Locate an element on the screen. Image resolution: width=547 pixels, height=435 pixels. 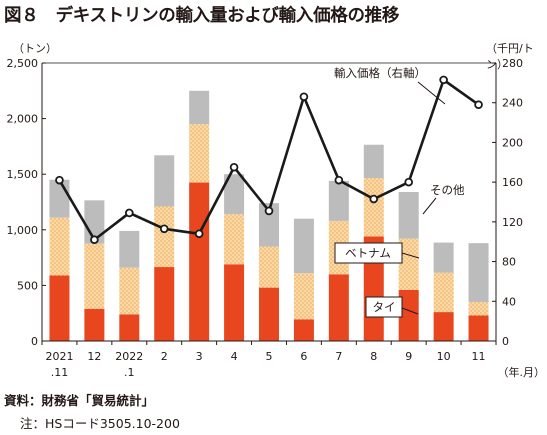
right-tick-label: 280 is located at coordinates (512, 63).